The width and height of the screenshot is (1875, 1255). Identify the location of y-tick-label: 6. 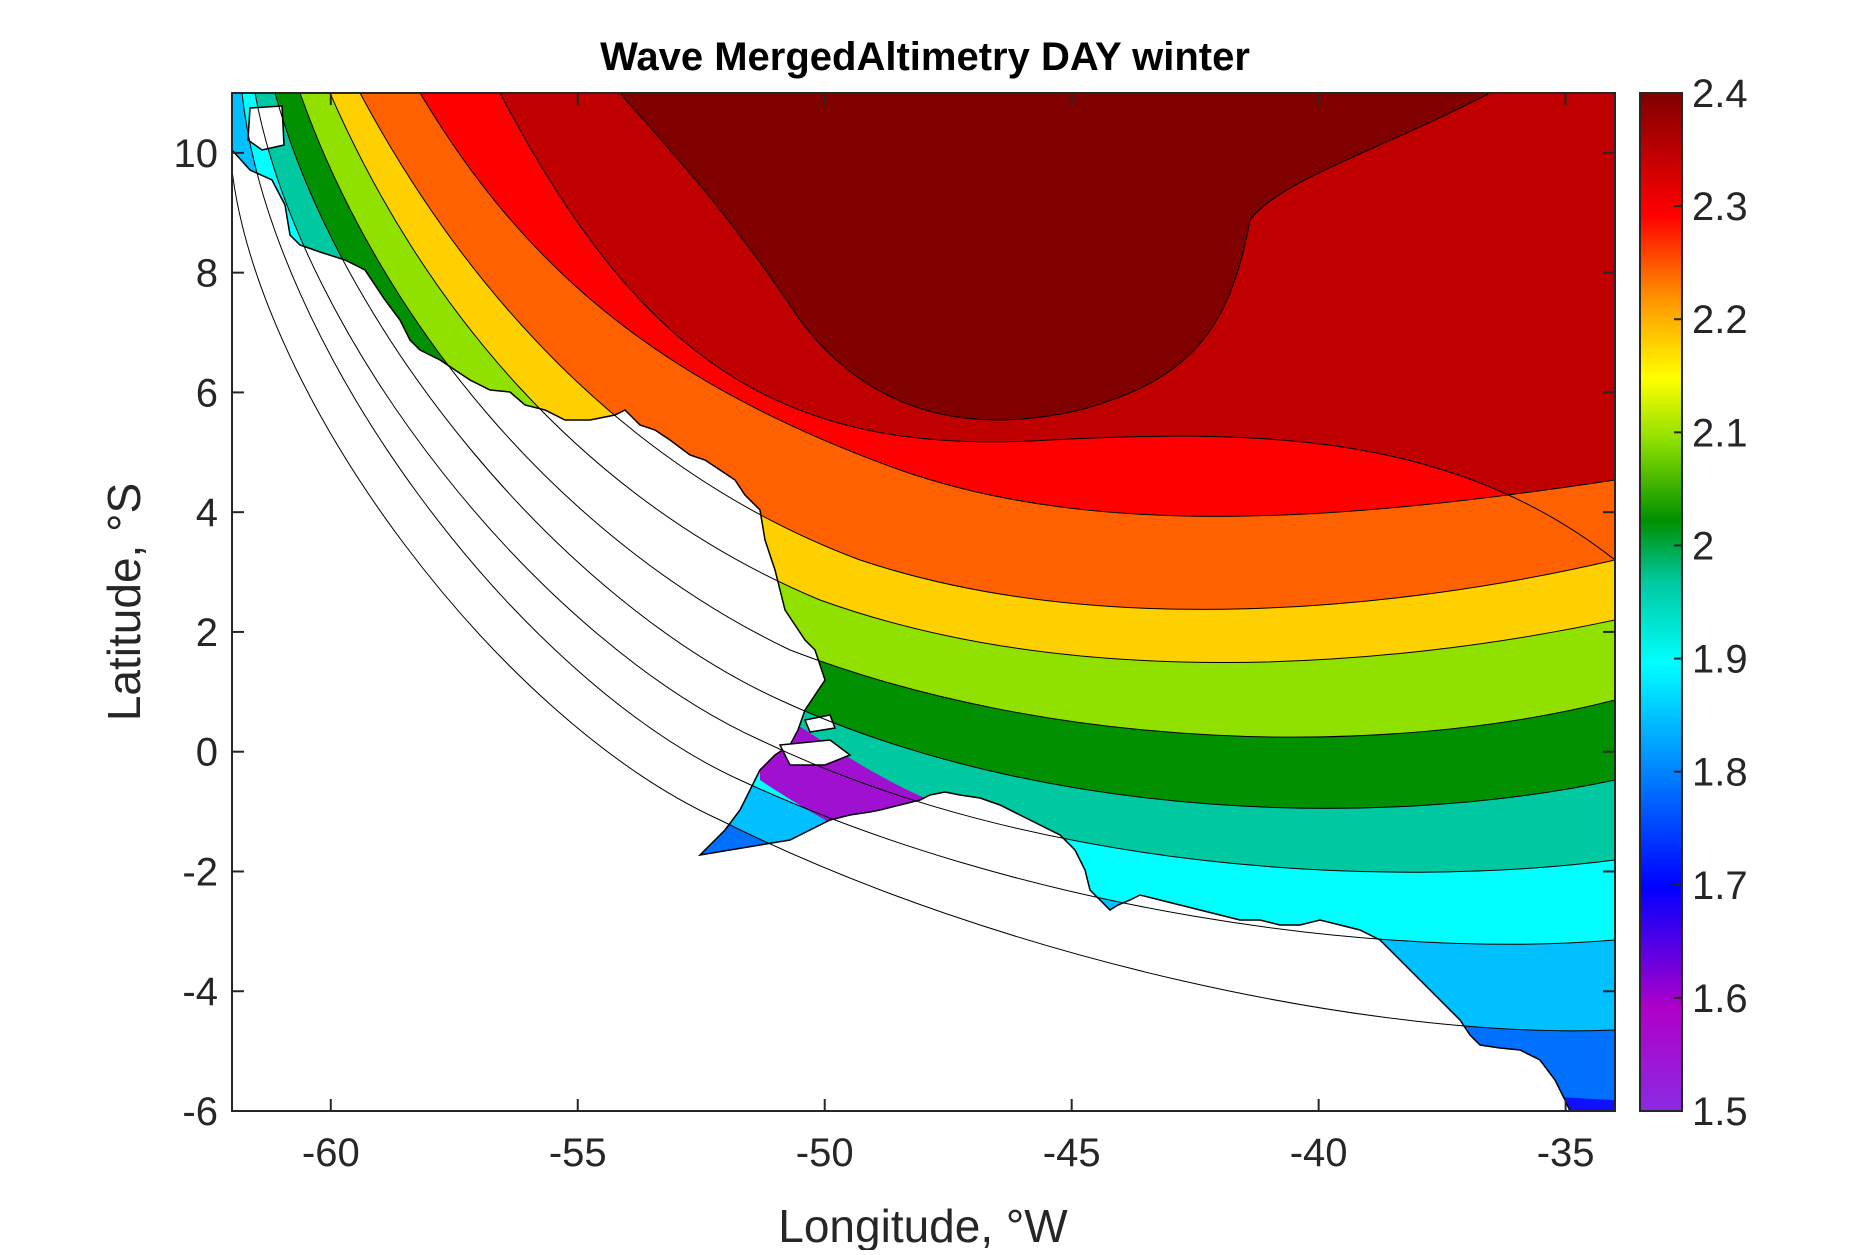
(207, 393).